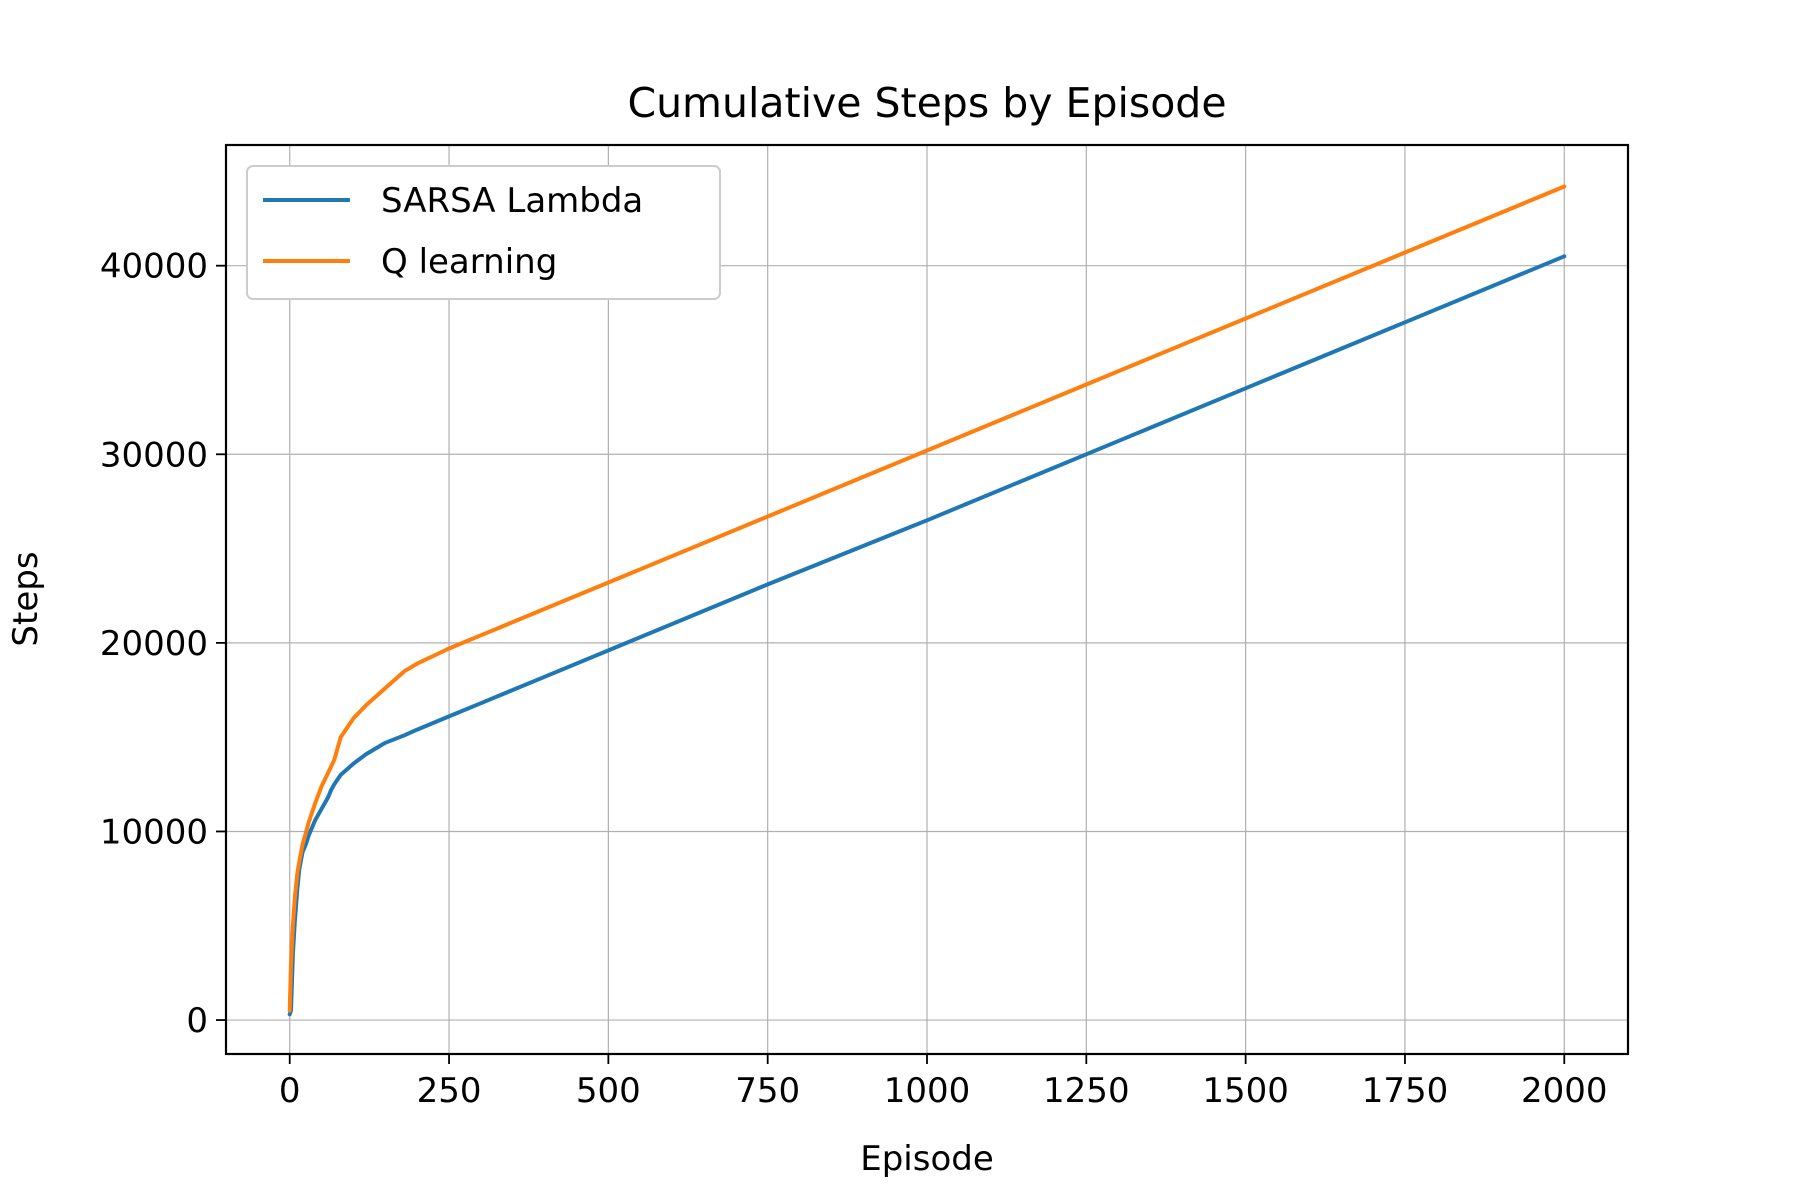 The width and height of the screenshot is (1800, 1200). Describe the element at coordinates (197, 1021) in the screenshot. I see `y-tick-label: 0` at that location.